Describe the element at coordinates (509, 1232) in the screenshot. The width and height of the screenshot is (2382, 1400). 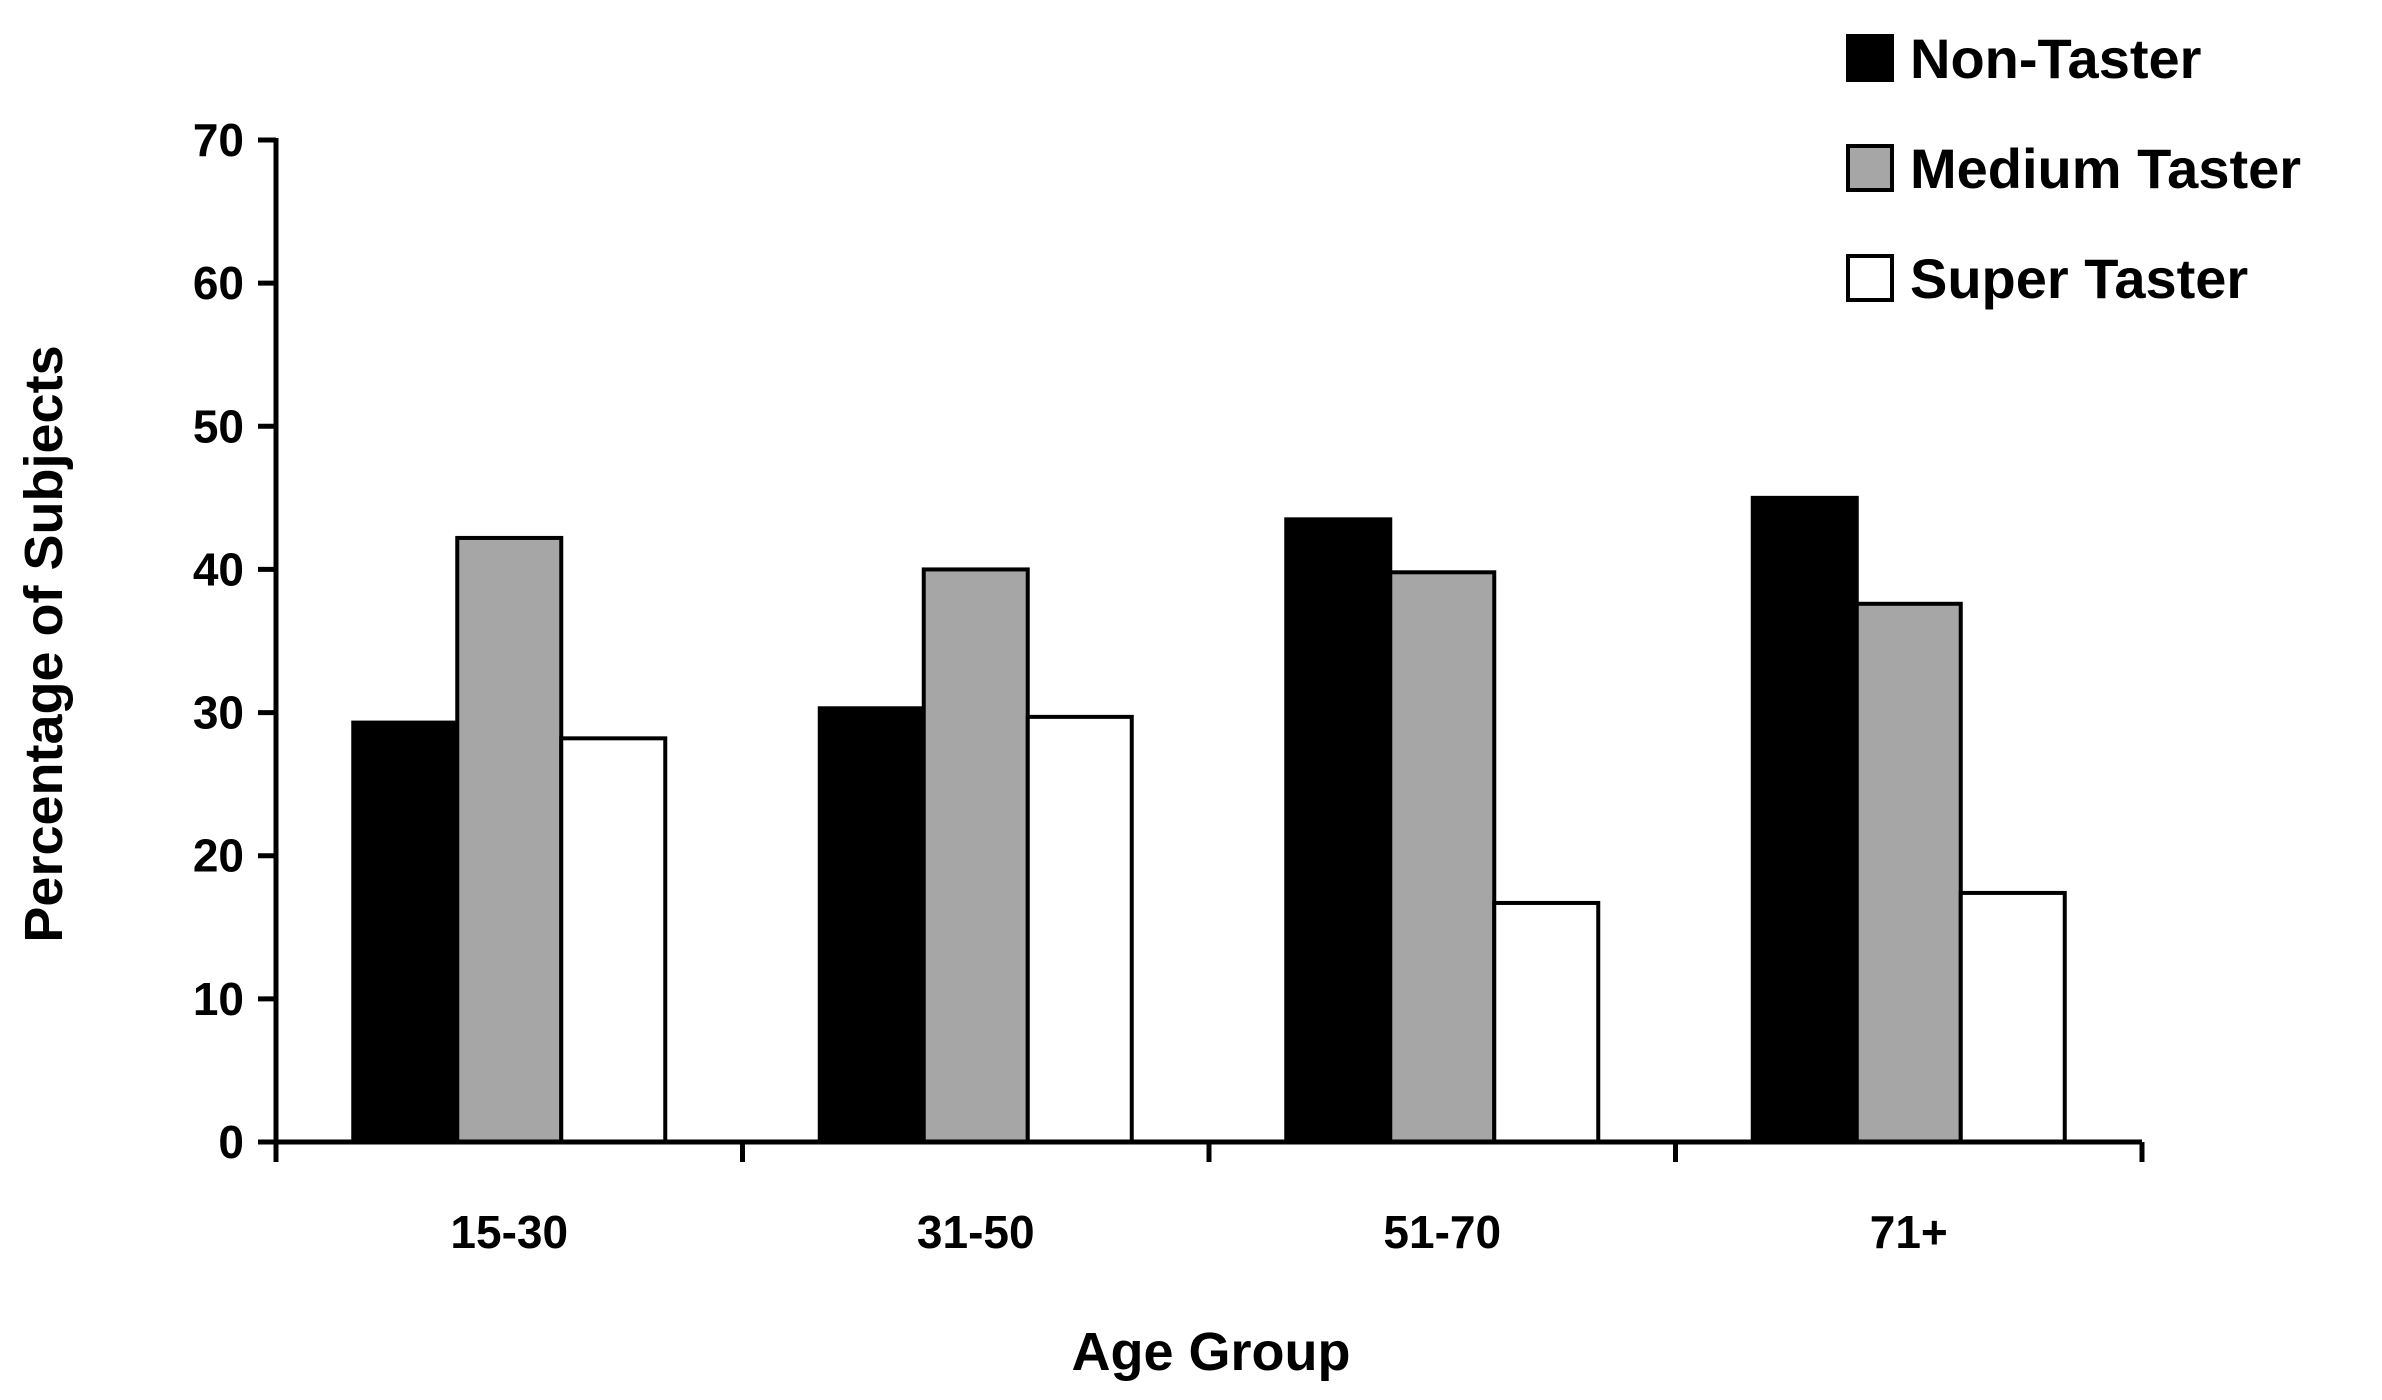
I see `x-tick-label: 15-30` at that location.